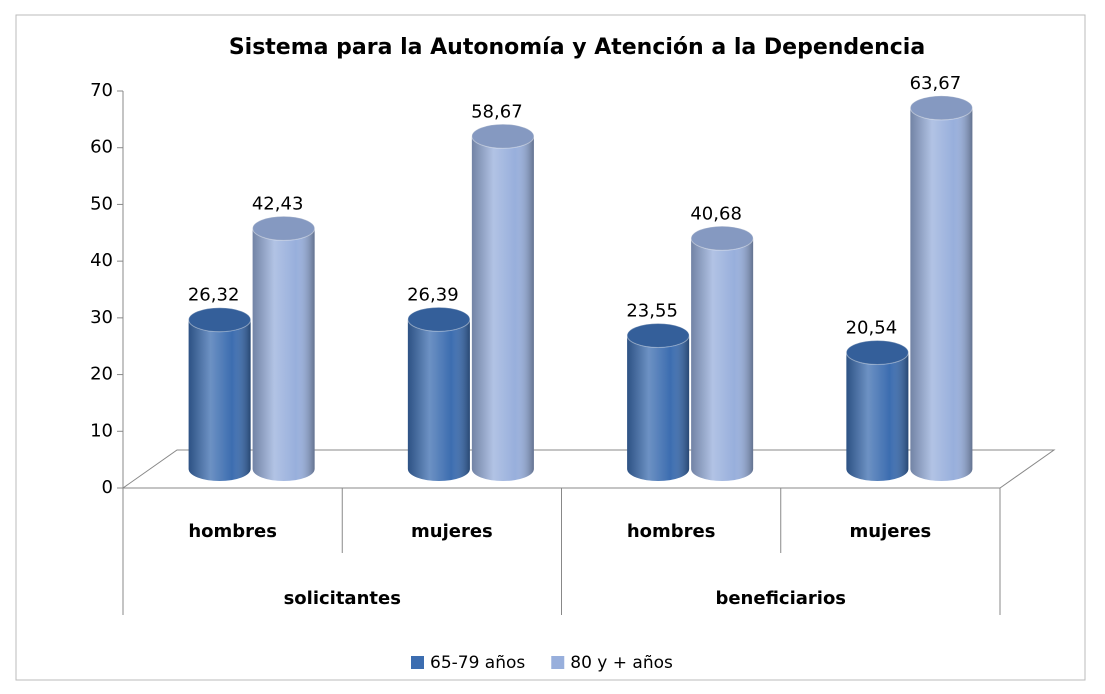  What do you see at coordinates (433, 294) in the screenshot?
I see `value-label: 26,39` at bounding box center [433, 294].